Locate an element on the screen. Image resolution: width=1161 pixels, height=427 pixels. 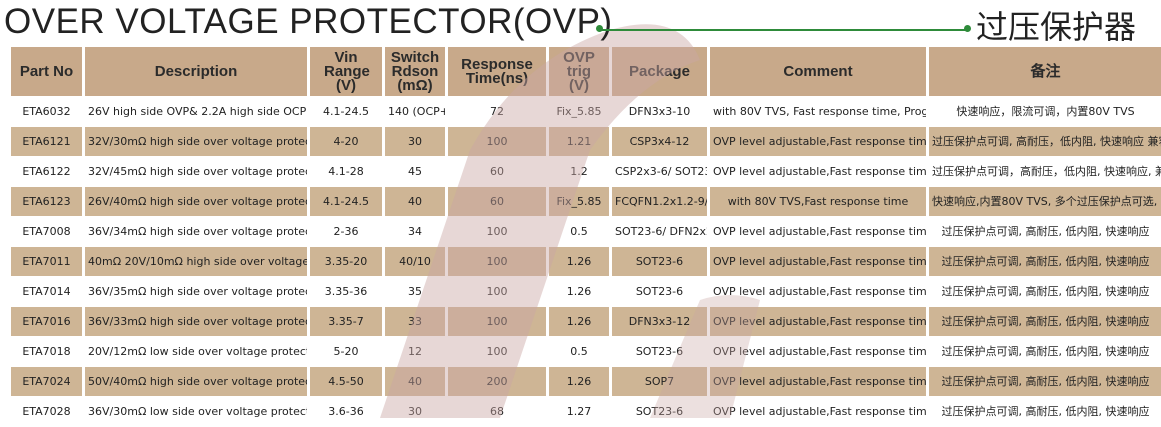
header-package: Package is located at coordinates (659, 71).